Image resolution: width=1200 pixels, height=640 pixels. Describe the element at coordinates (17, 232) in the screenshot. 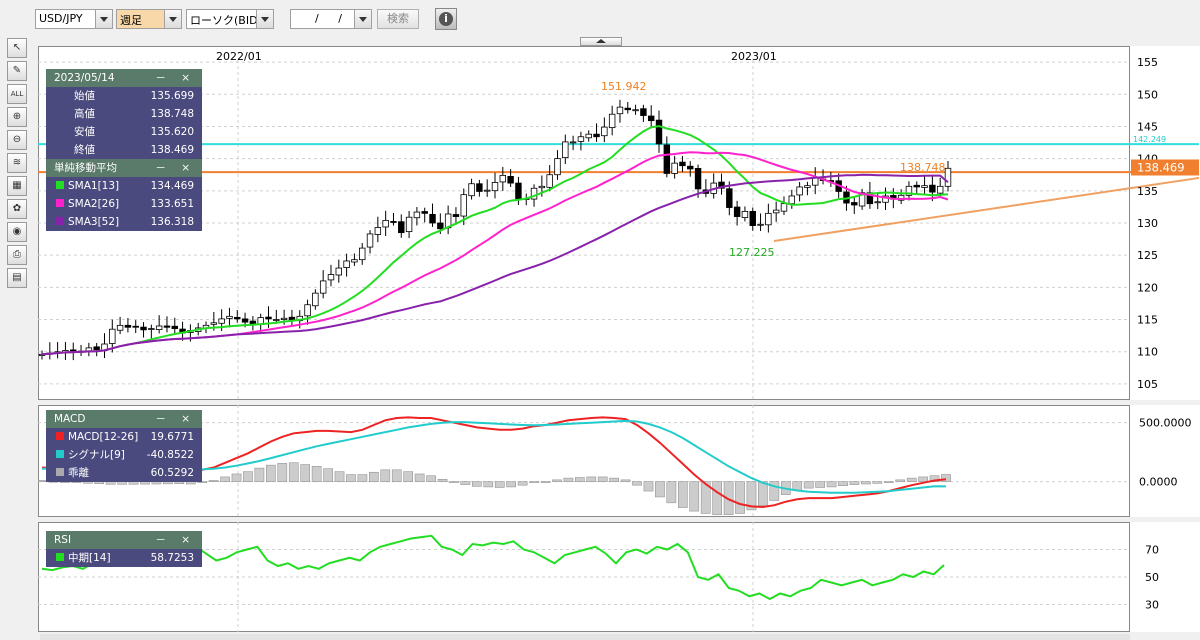

I see `eye-icon: ◉` at that location.